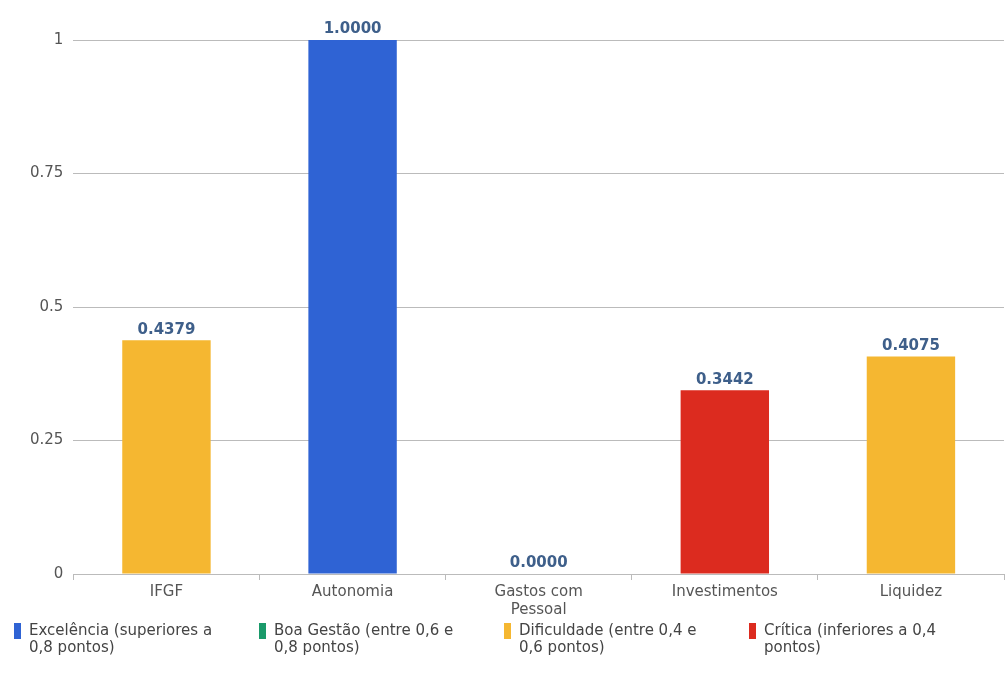 The image size is (1006, 682). Describe the element at coordinates (538, 599) in the screenshot. I see `x-tick-label: Gastos com Pessoal` at that location.